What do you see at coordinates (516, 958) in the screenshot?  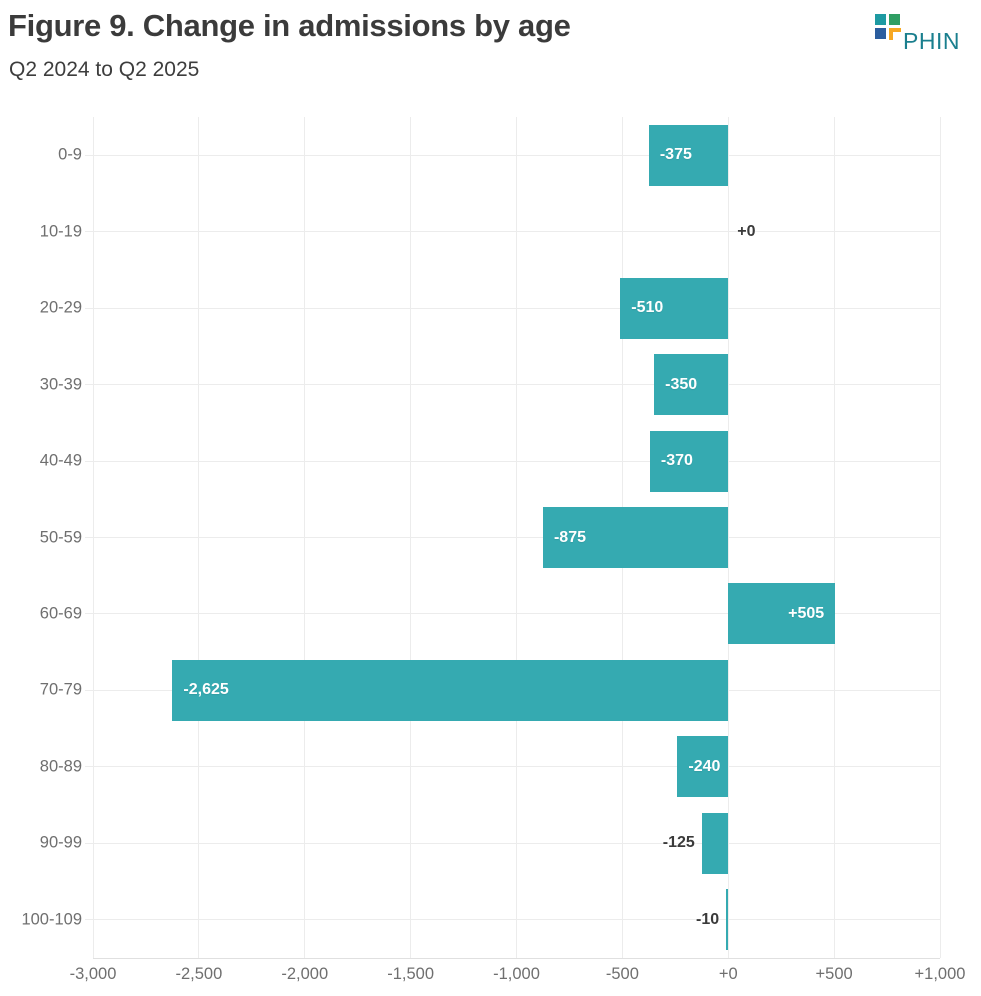 I see `x-axis-line` at bounding box center [516, 958].